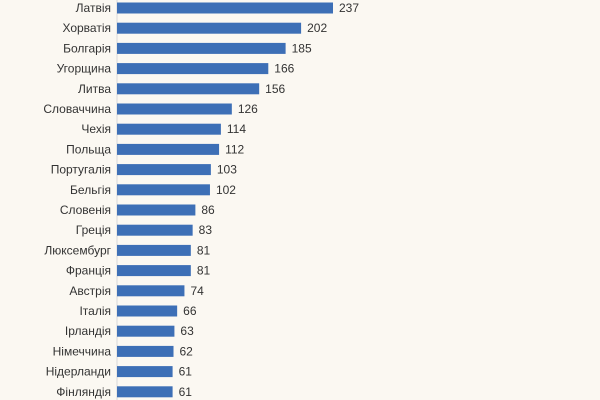 The height and width of the screenshot is (400, 600). What do you see at coordinates (93, 230) in the screenshot?
I see `category-label: Греція` at bounding box center [93, 230].